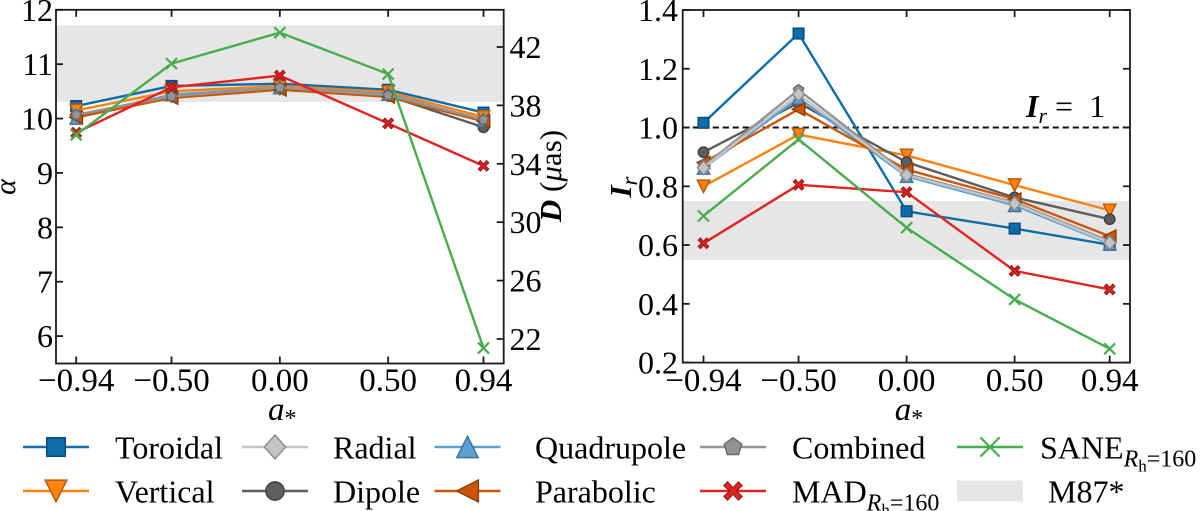 This screenshot has width=1200, height=511. Describe the element at coordinates (610, 448) in the screenshot. I see `svg-text: Quadrupole` at that location.